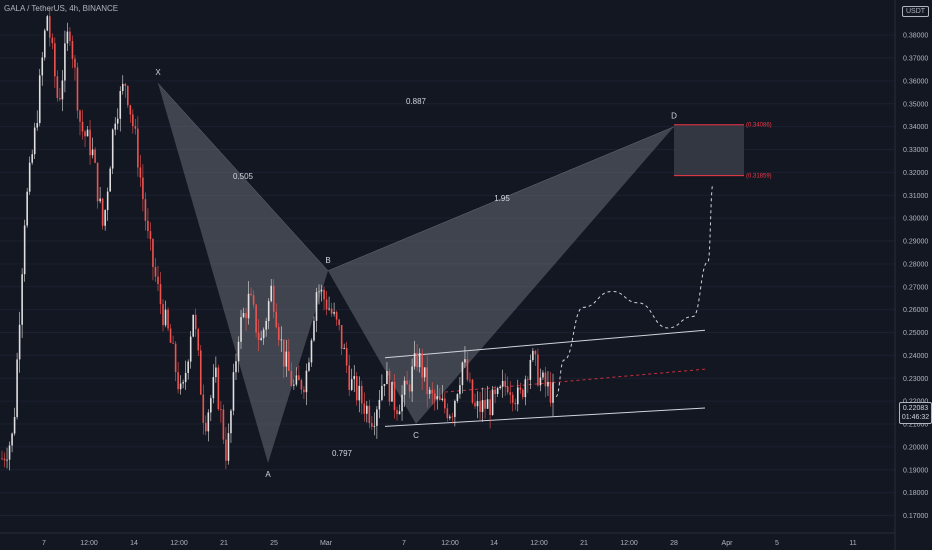 This screenshot has width=932, height=550. I want to click on pattern-point-a: A, so click(268, 474).